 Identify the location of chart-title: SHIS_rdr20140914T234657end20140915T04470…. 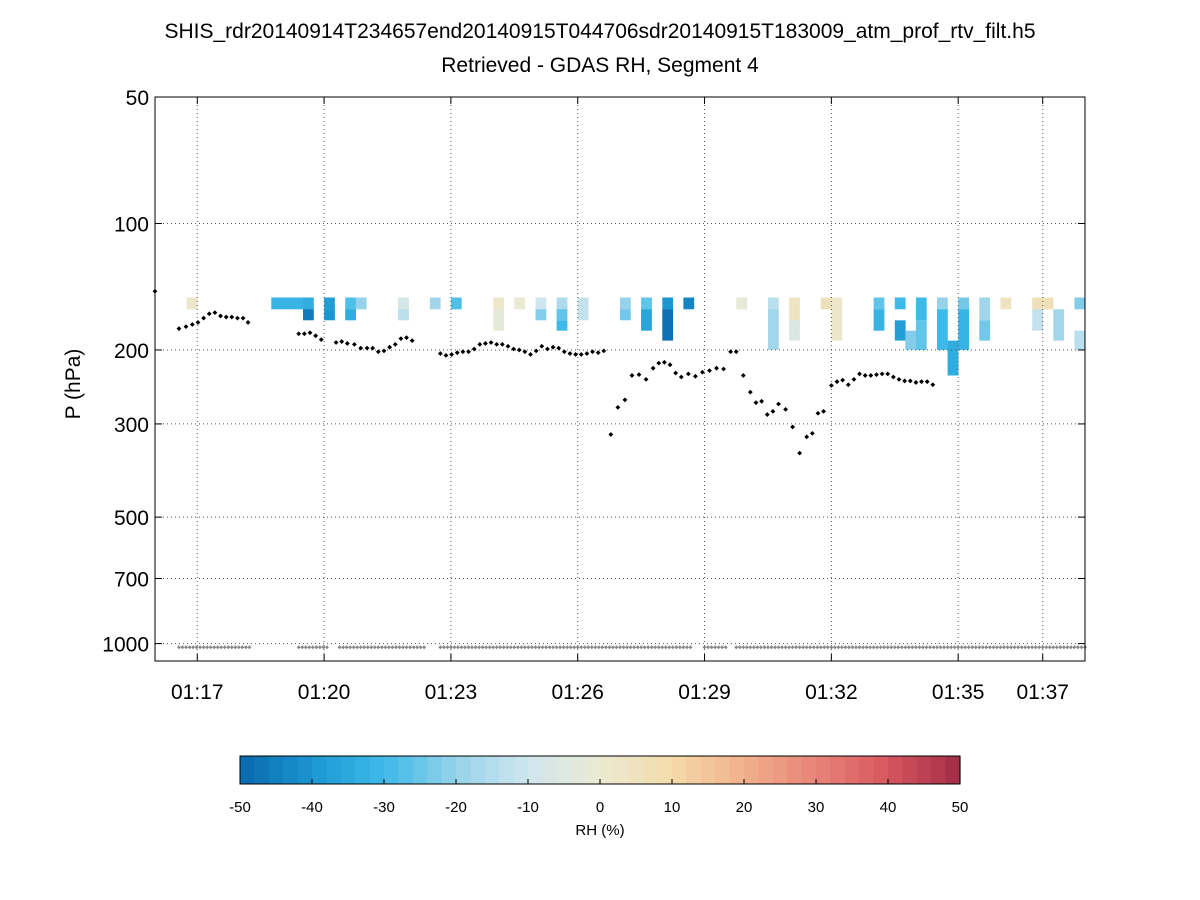
(600, 31).